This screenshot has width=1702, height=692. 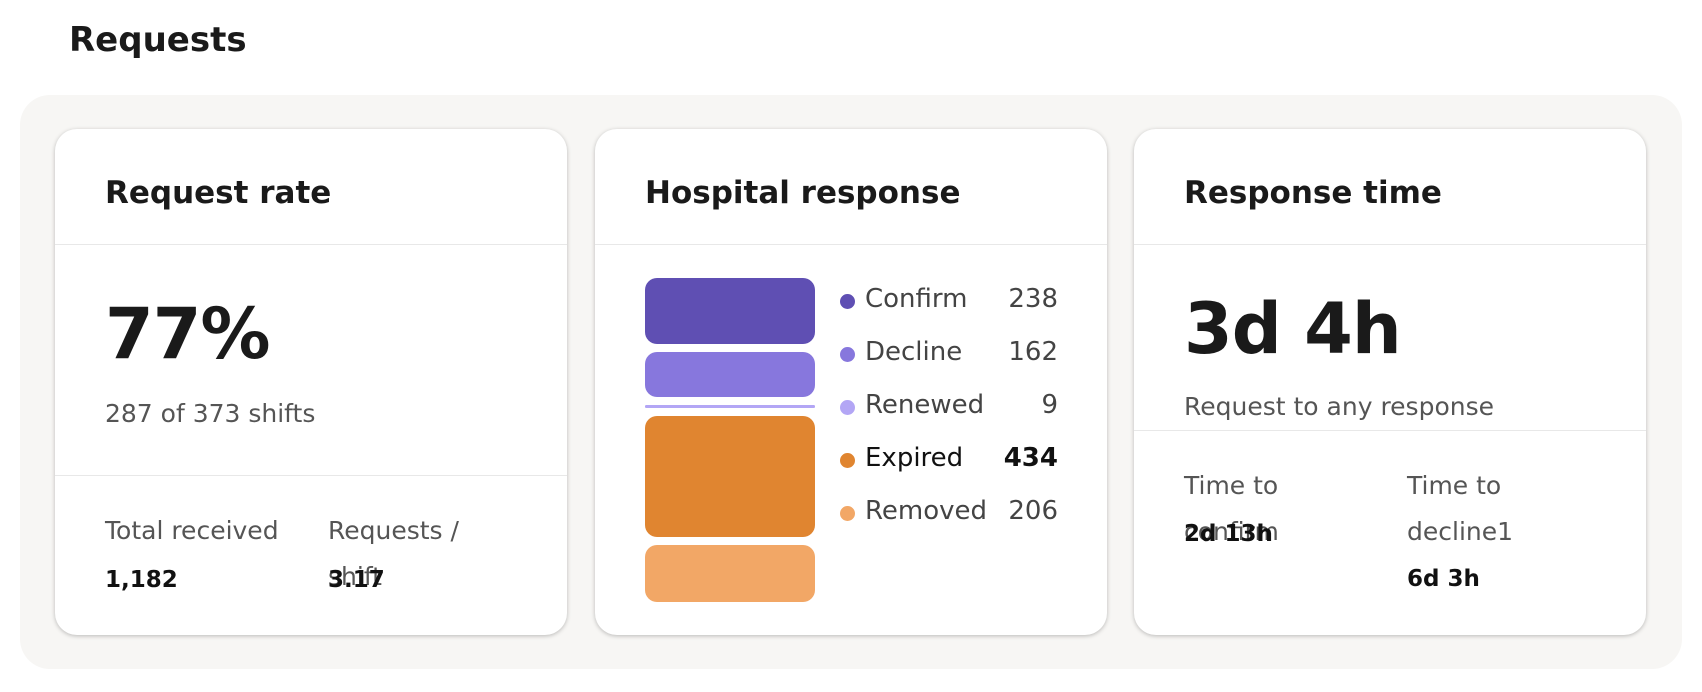 I want to click on stat-value: 2d 13h, so click(x=1228, y=534).